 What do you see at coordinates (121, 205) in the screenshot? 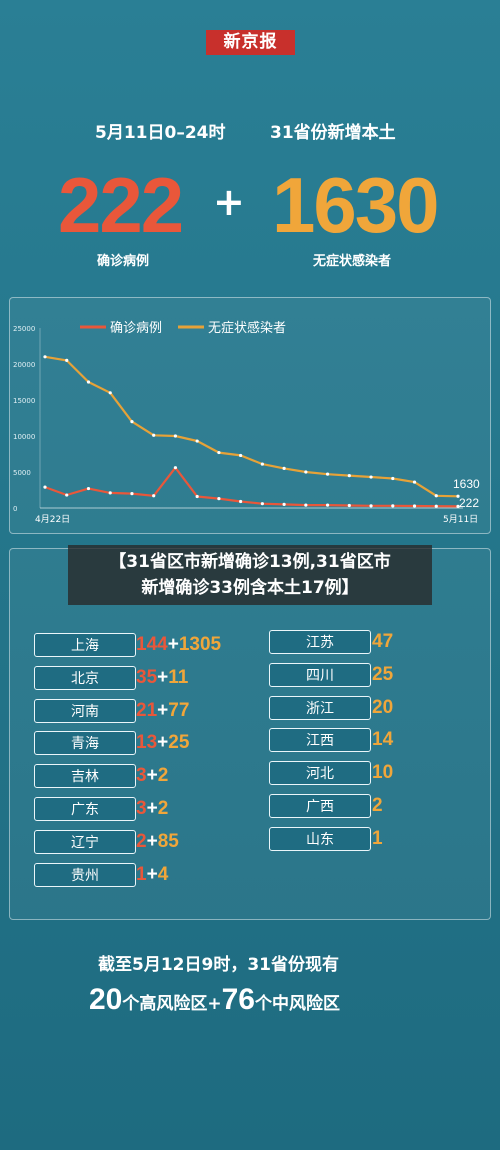
I see `total-confirmed: 222` at bounding box center [121, 205].